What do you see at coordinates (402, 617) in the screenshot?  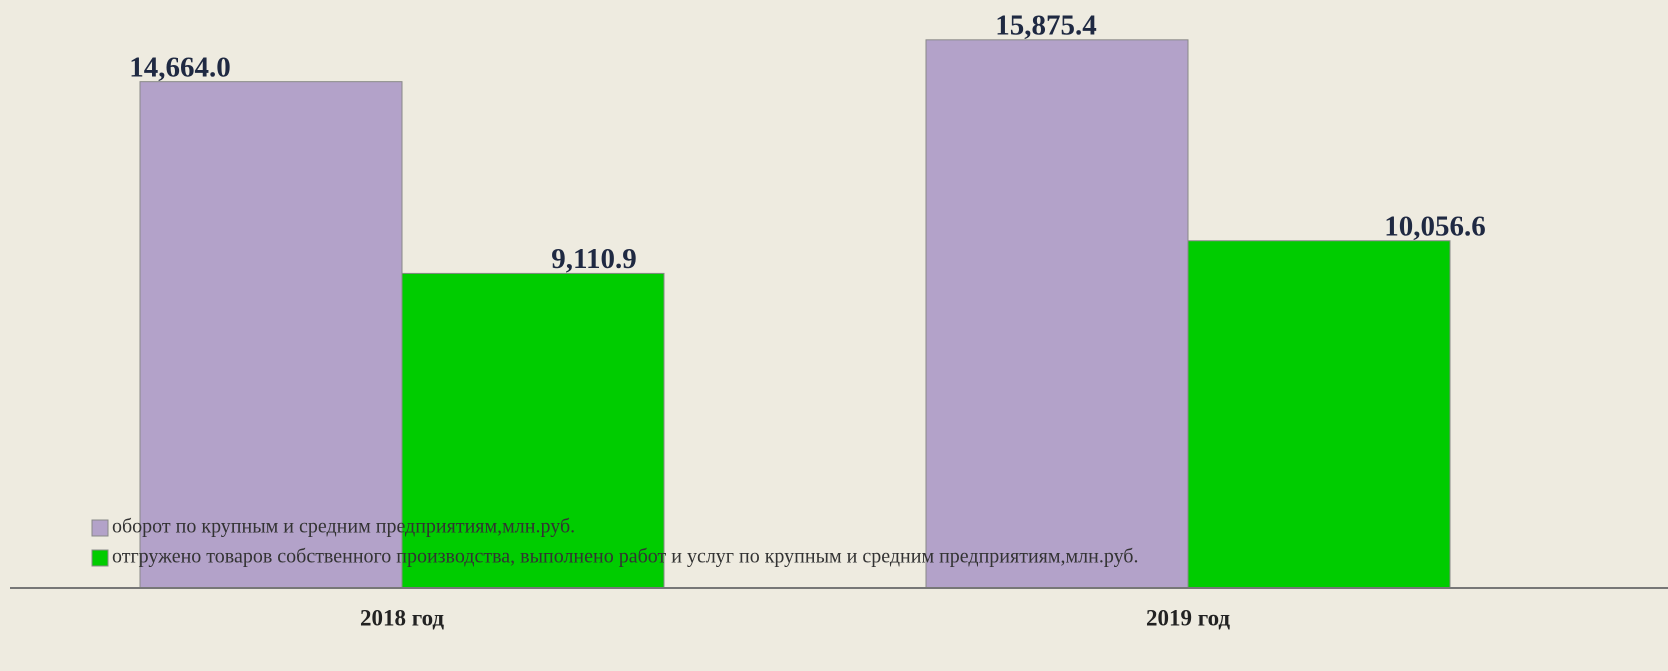 I see `x-tick-label: 2018 год` at bounding box center [402, 617].